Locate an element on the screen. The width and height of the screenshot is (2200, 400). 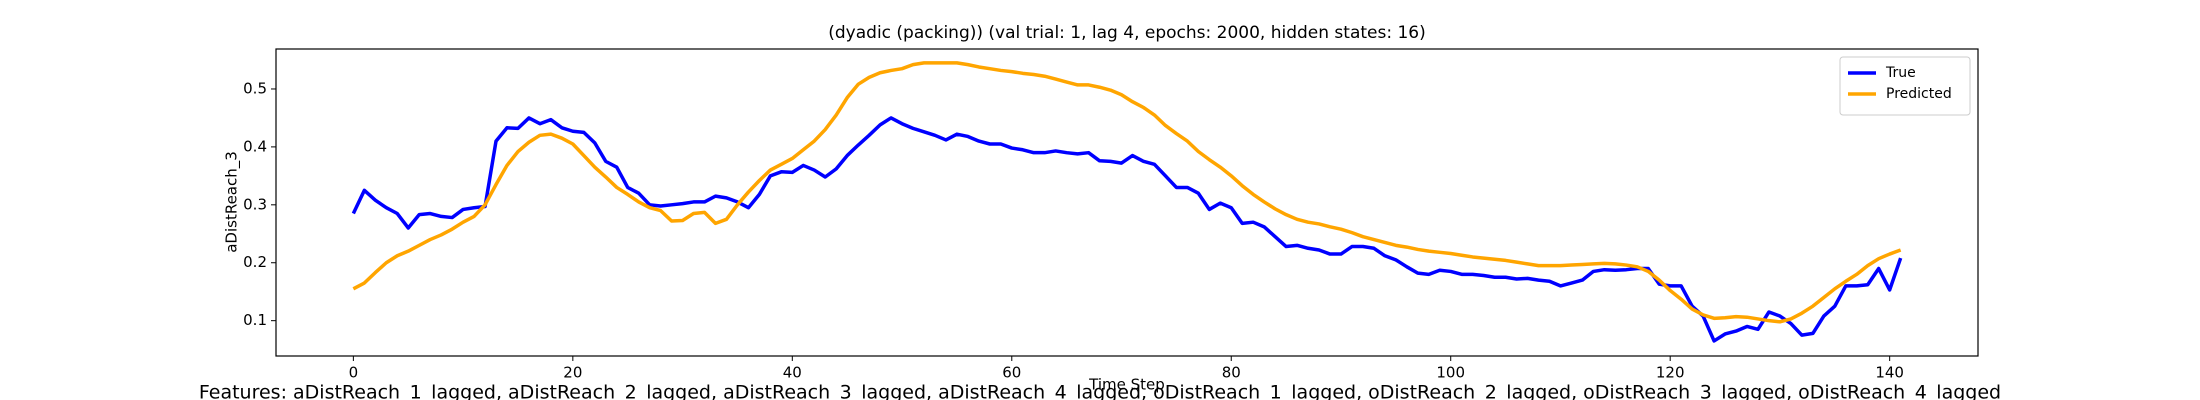
x-tick-label: 120 is located at coordinates (1670, 373).